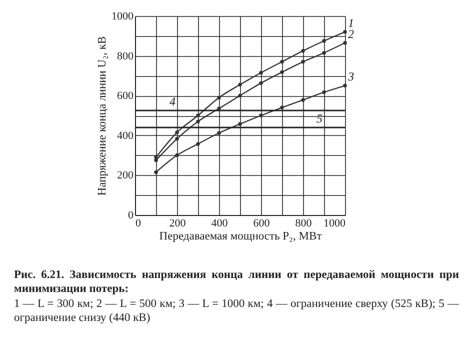 The width and height of the screenshot is (473, 349). I want to click on x-tick-label: 600, so click(261, 224).